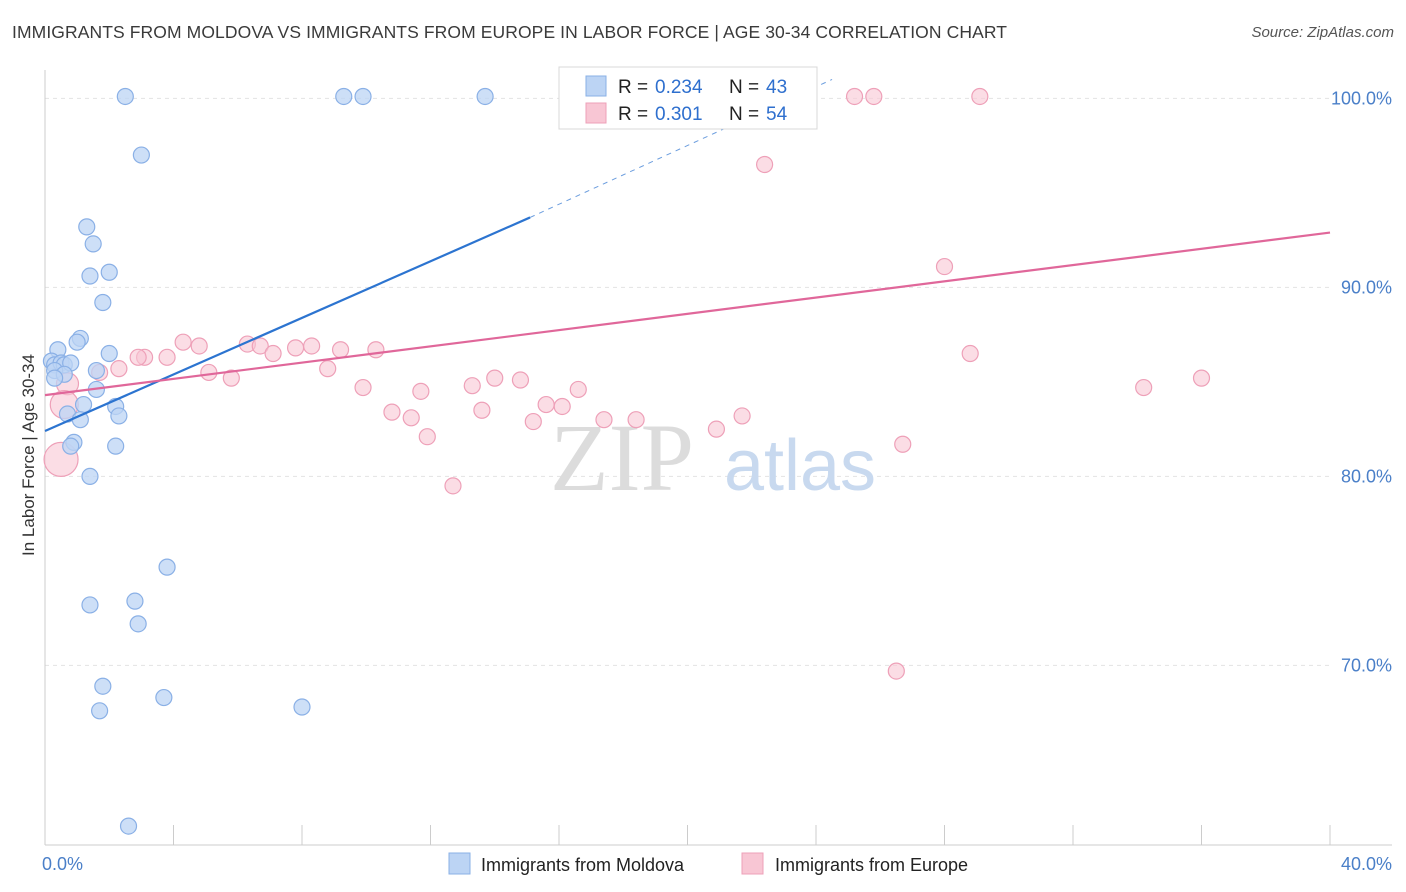 This screenshot has width=1406, height=892. I want to click on bottom-legend-moldova-label: Immigrants from Moldova, so click(583, 865).